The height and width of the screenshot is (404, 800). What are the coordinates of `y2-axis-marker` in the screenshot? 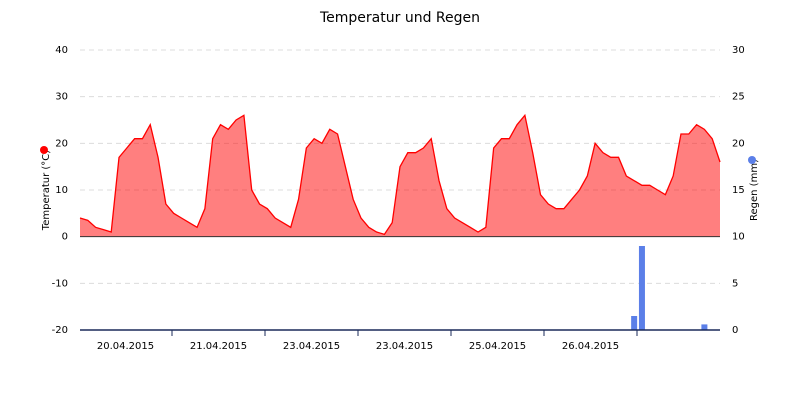 It's located at (752, 160).